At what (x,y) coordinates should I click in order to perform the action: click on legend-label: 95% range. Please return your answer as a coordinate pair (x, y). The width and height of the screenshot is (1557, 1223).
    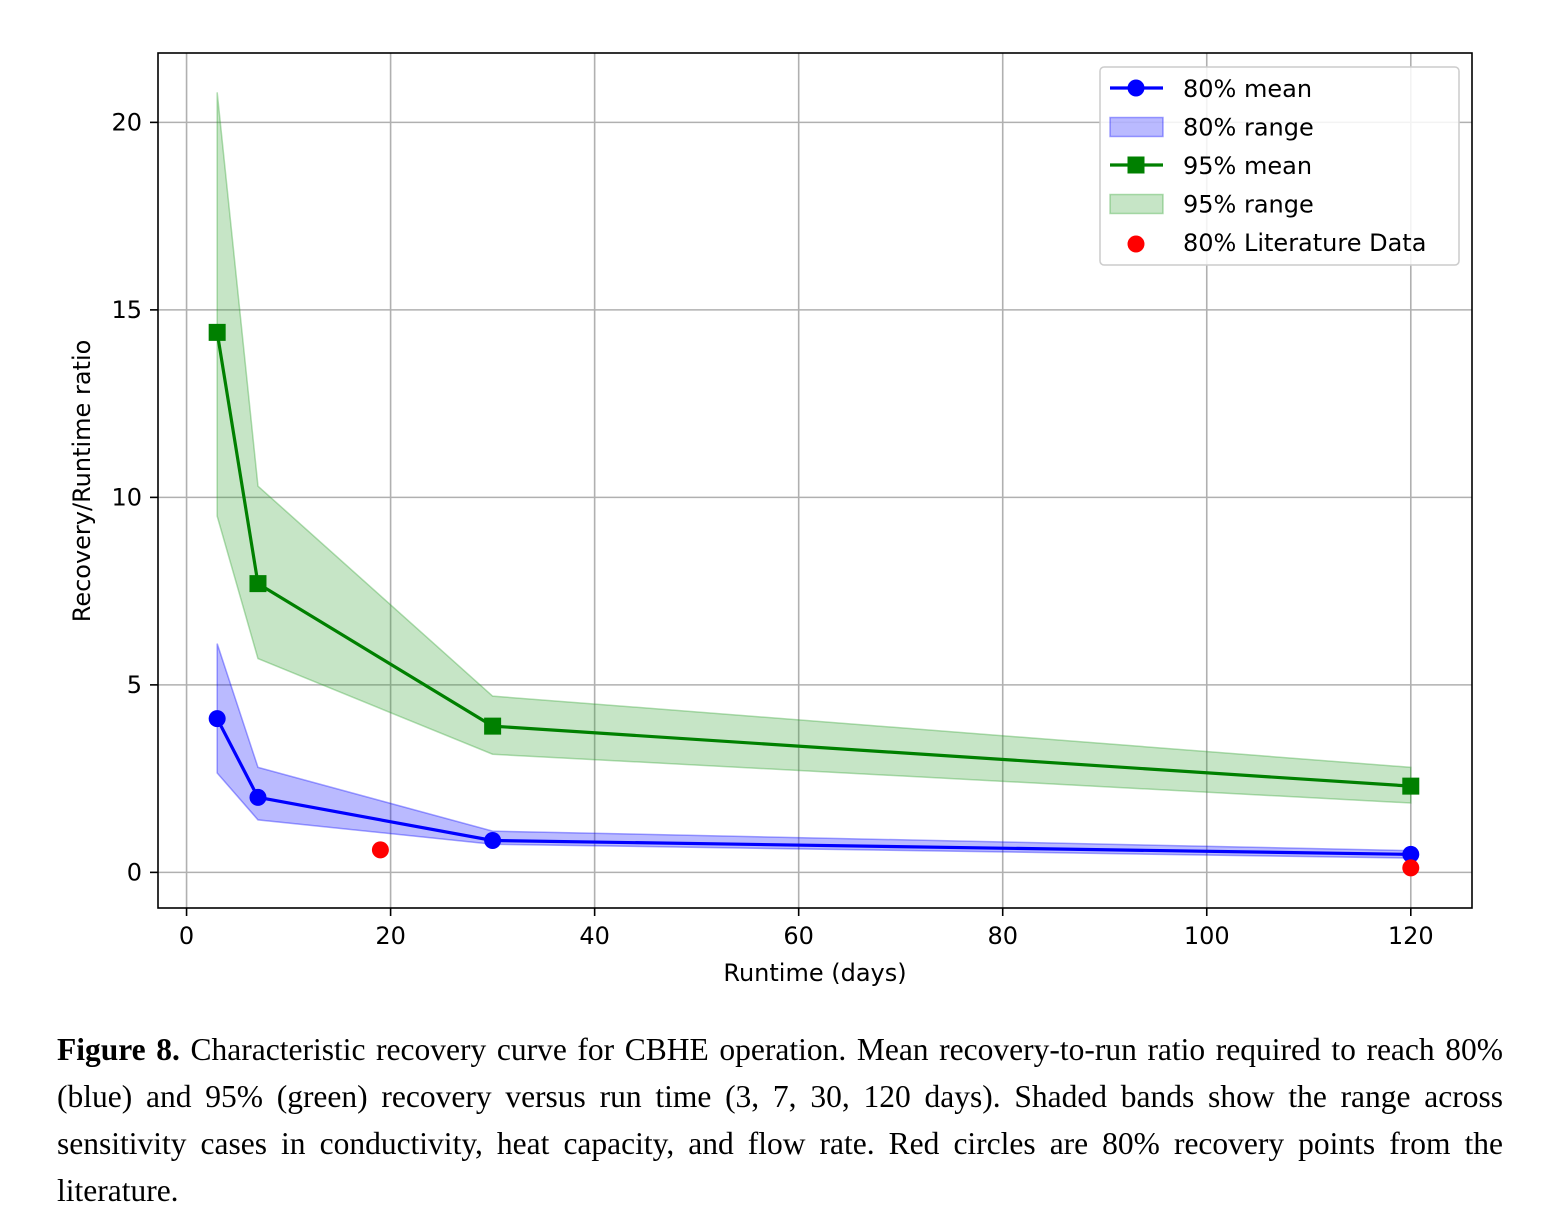
    Looking at the image, I should click on (1248, 205).